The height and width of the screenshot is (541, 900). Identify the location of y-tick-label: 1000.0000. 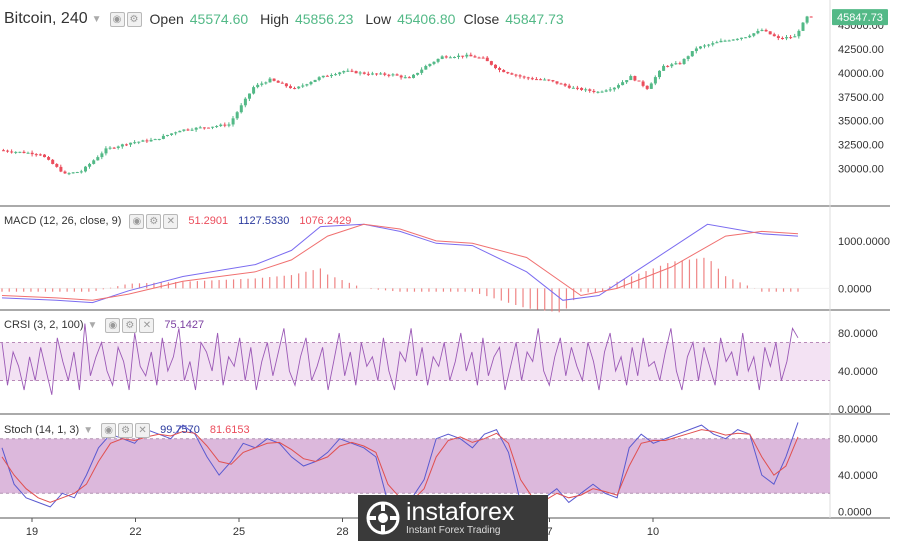
(864, 242).